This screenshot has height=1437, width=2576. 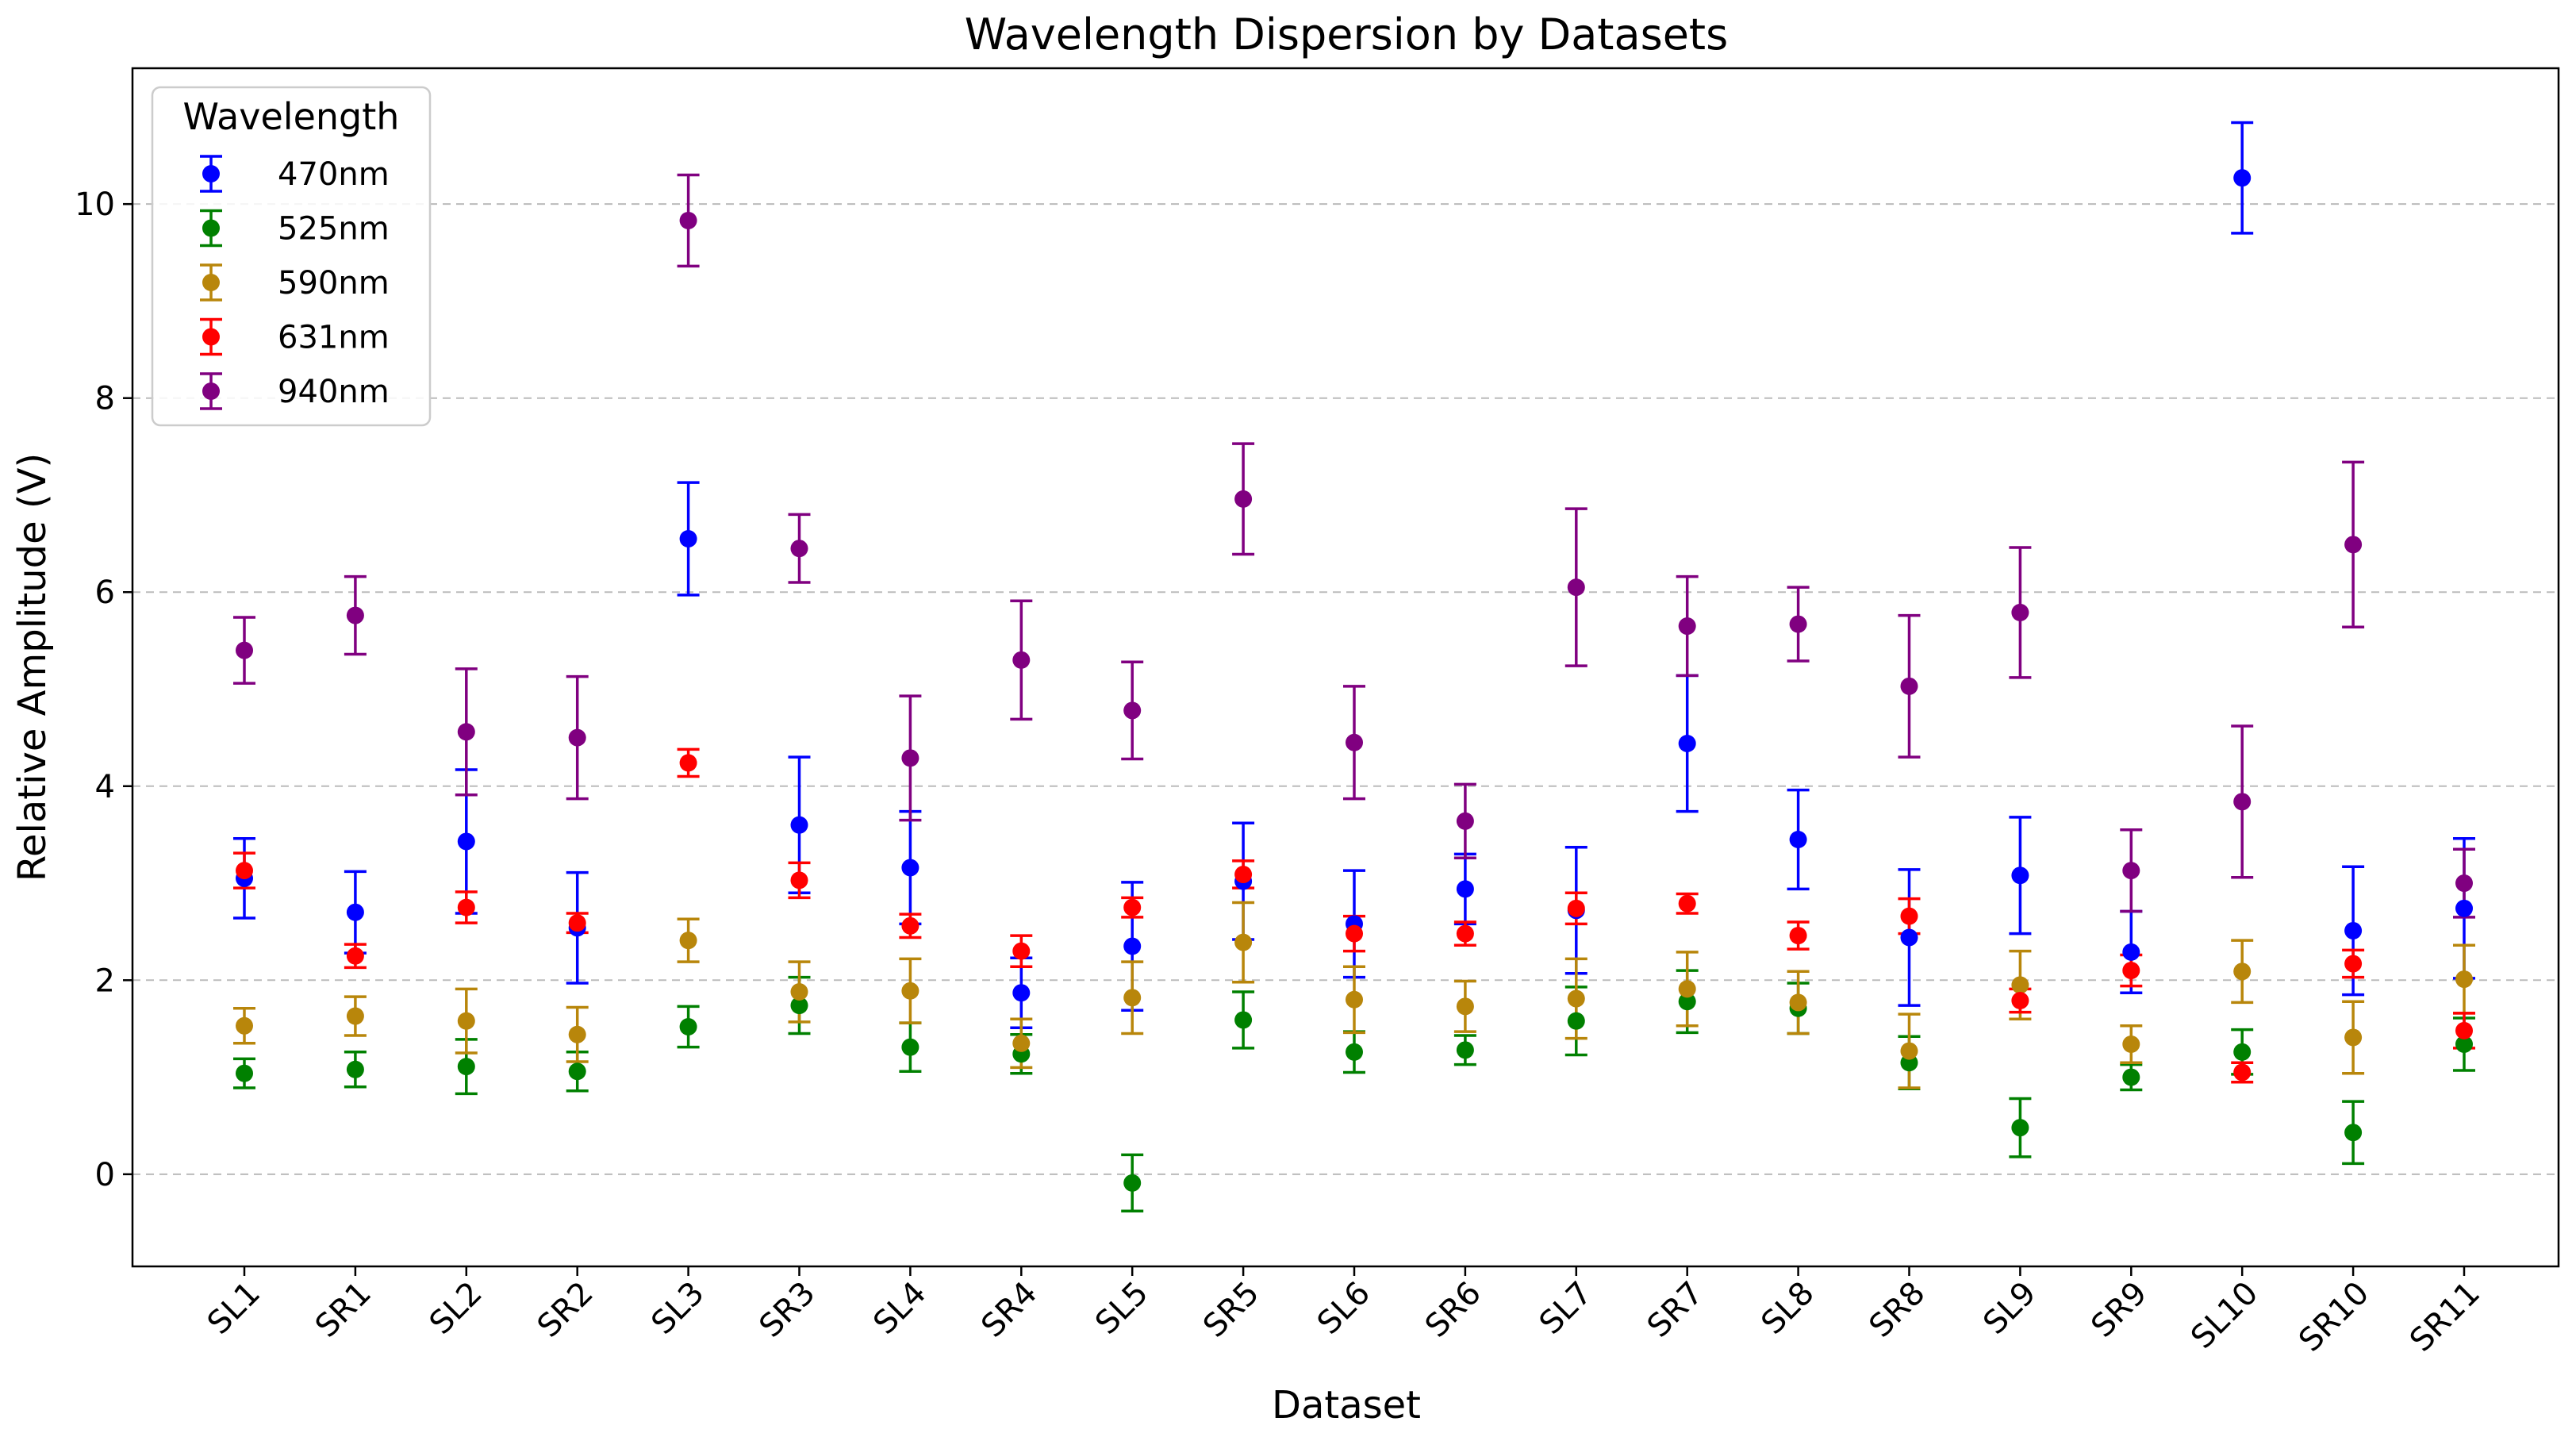 What do you see at coordinates (1687, 626) in the screenshot?
I see `point-940nm-sr7` at bounding box center [1687, 626].